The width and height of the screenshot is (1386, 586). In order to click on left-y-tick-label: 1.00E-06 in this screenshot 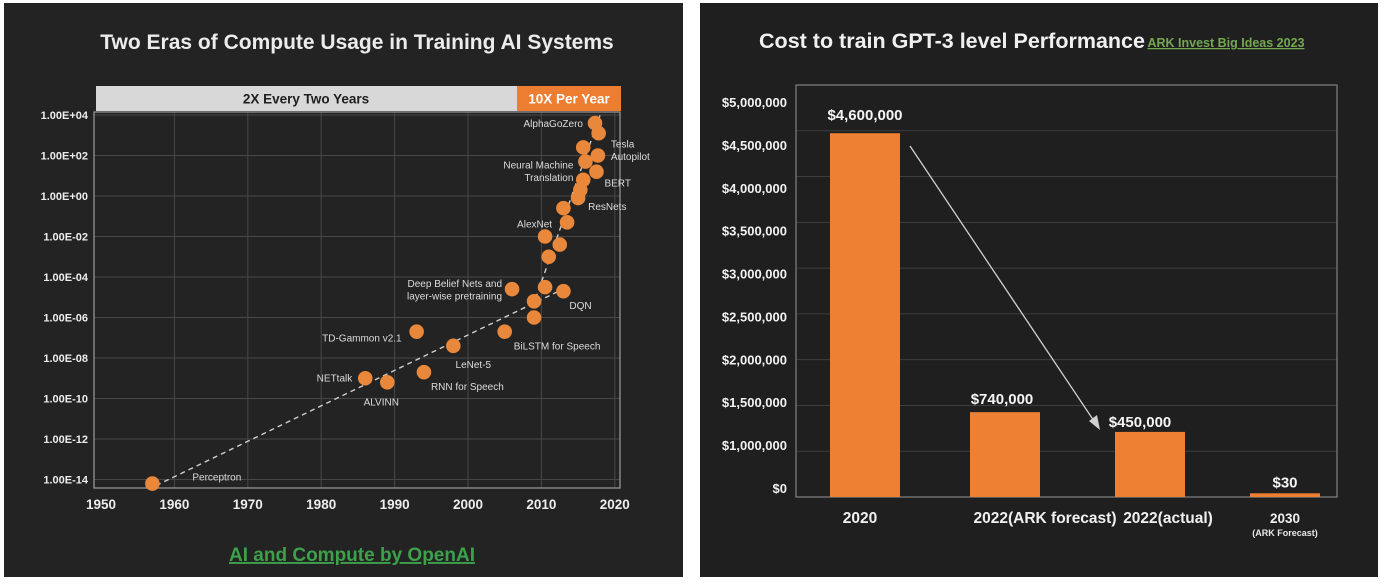, I will do `click(65, 319)`.